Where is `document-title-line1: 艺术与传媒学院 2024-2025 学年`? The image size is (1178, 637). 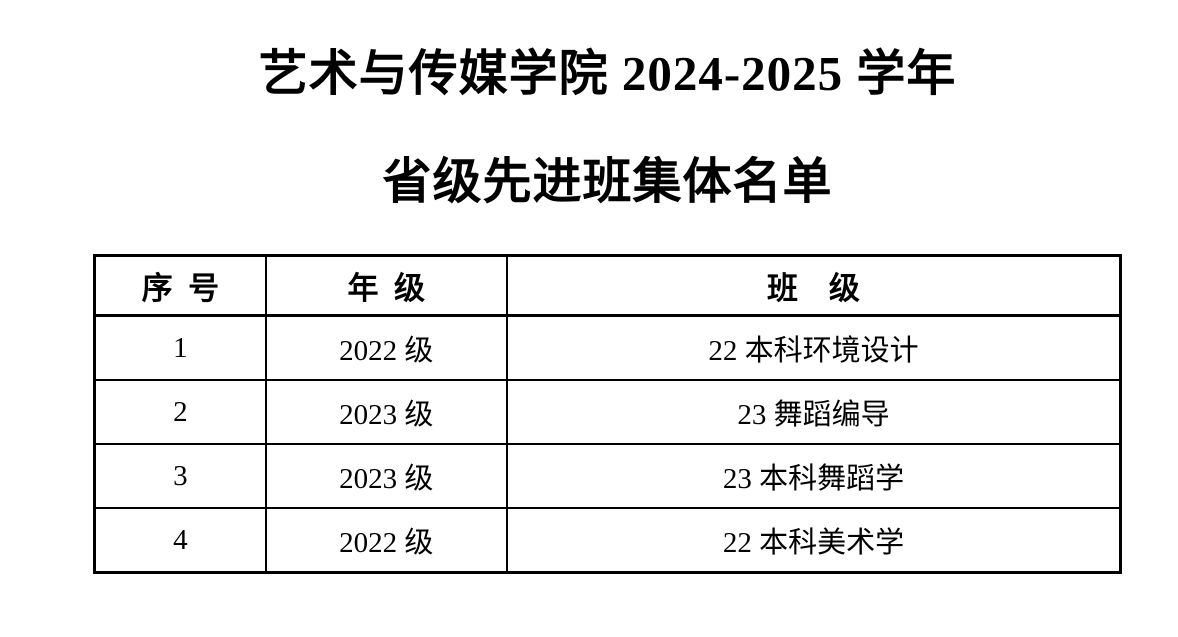 document-title-line1: 艺术与传媒学院 2024-2025 学年 is located at coordinates (607, 73).